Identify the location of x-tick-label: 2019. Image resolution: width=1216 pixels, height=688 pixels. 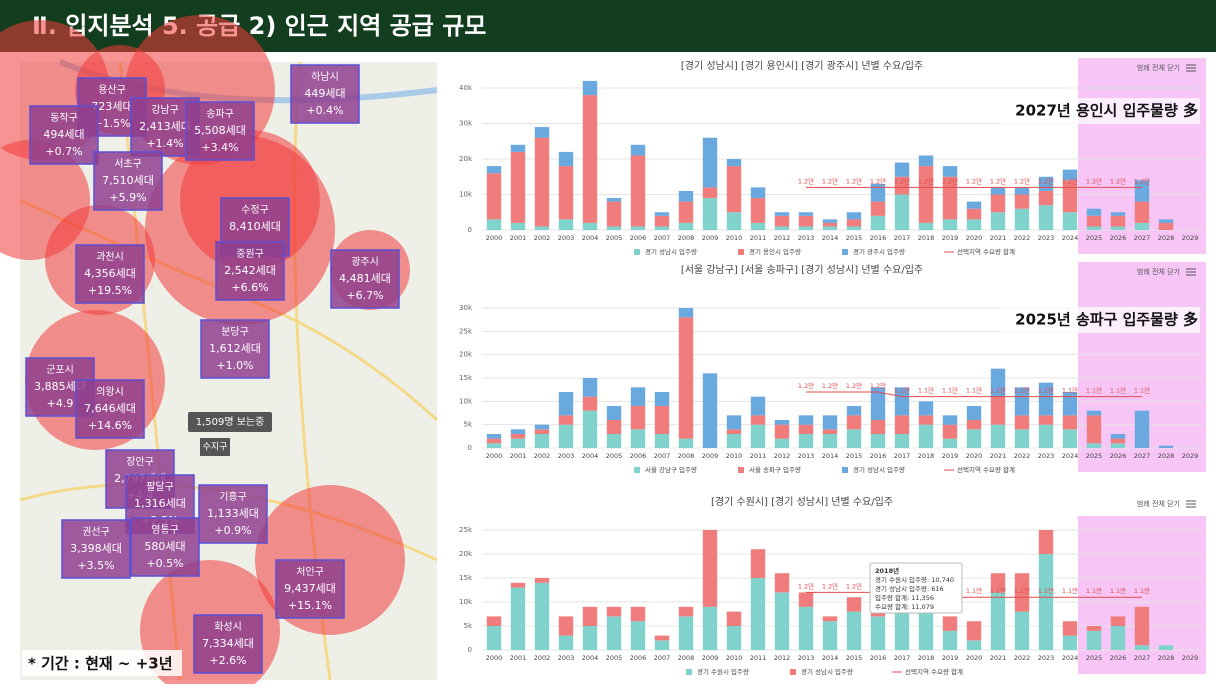
(950, 456).